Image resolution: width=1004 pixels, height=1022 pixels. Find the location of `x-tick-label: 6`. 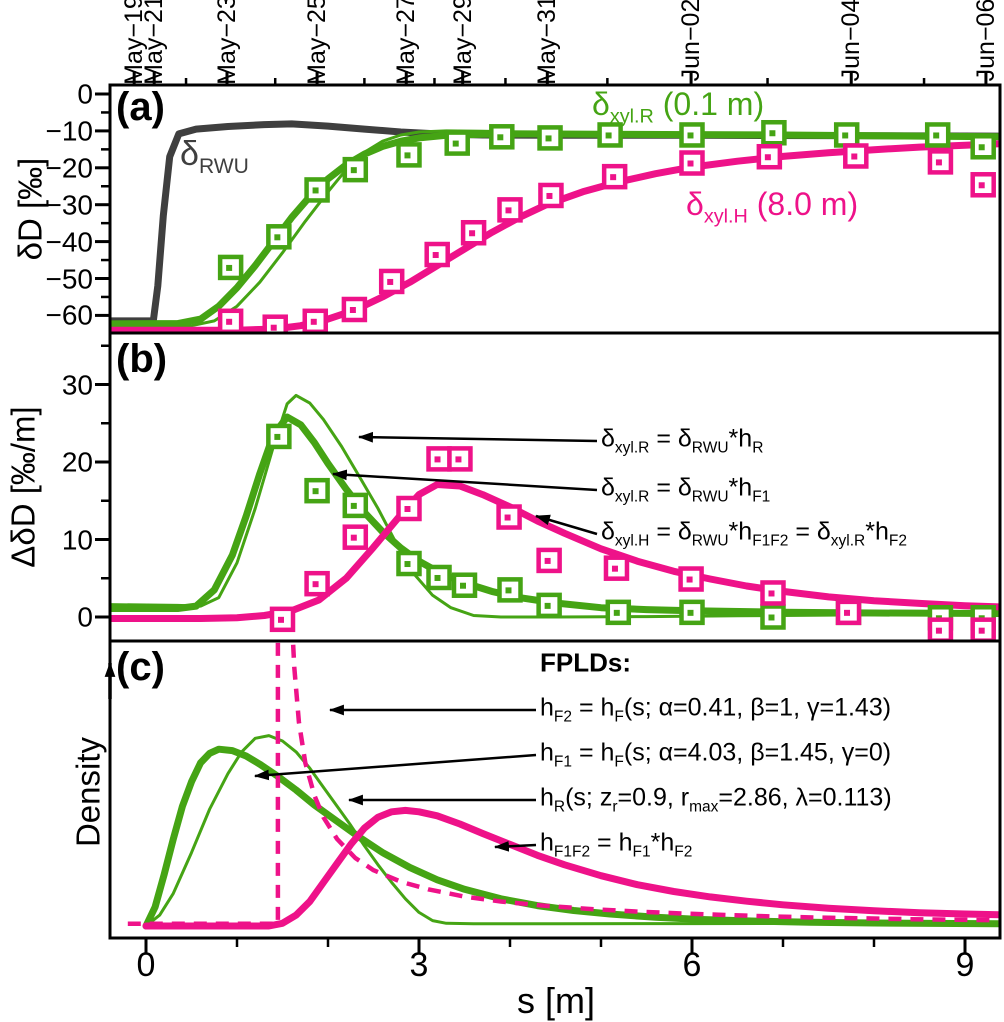

x-tick-label: 6 is located at coordinates (692, 965).